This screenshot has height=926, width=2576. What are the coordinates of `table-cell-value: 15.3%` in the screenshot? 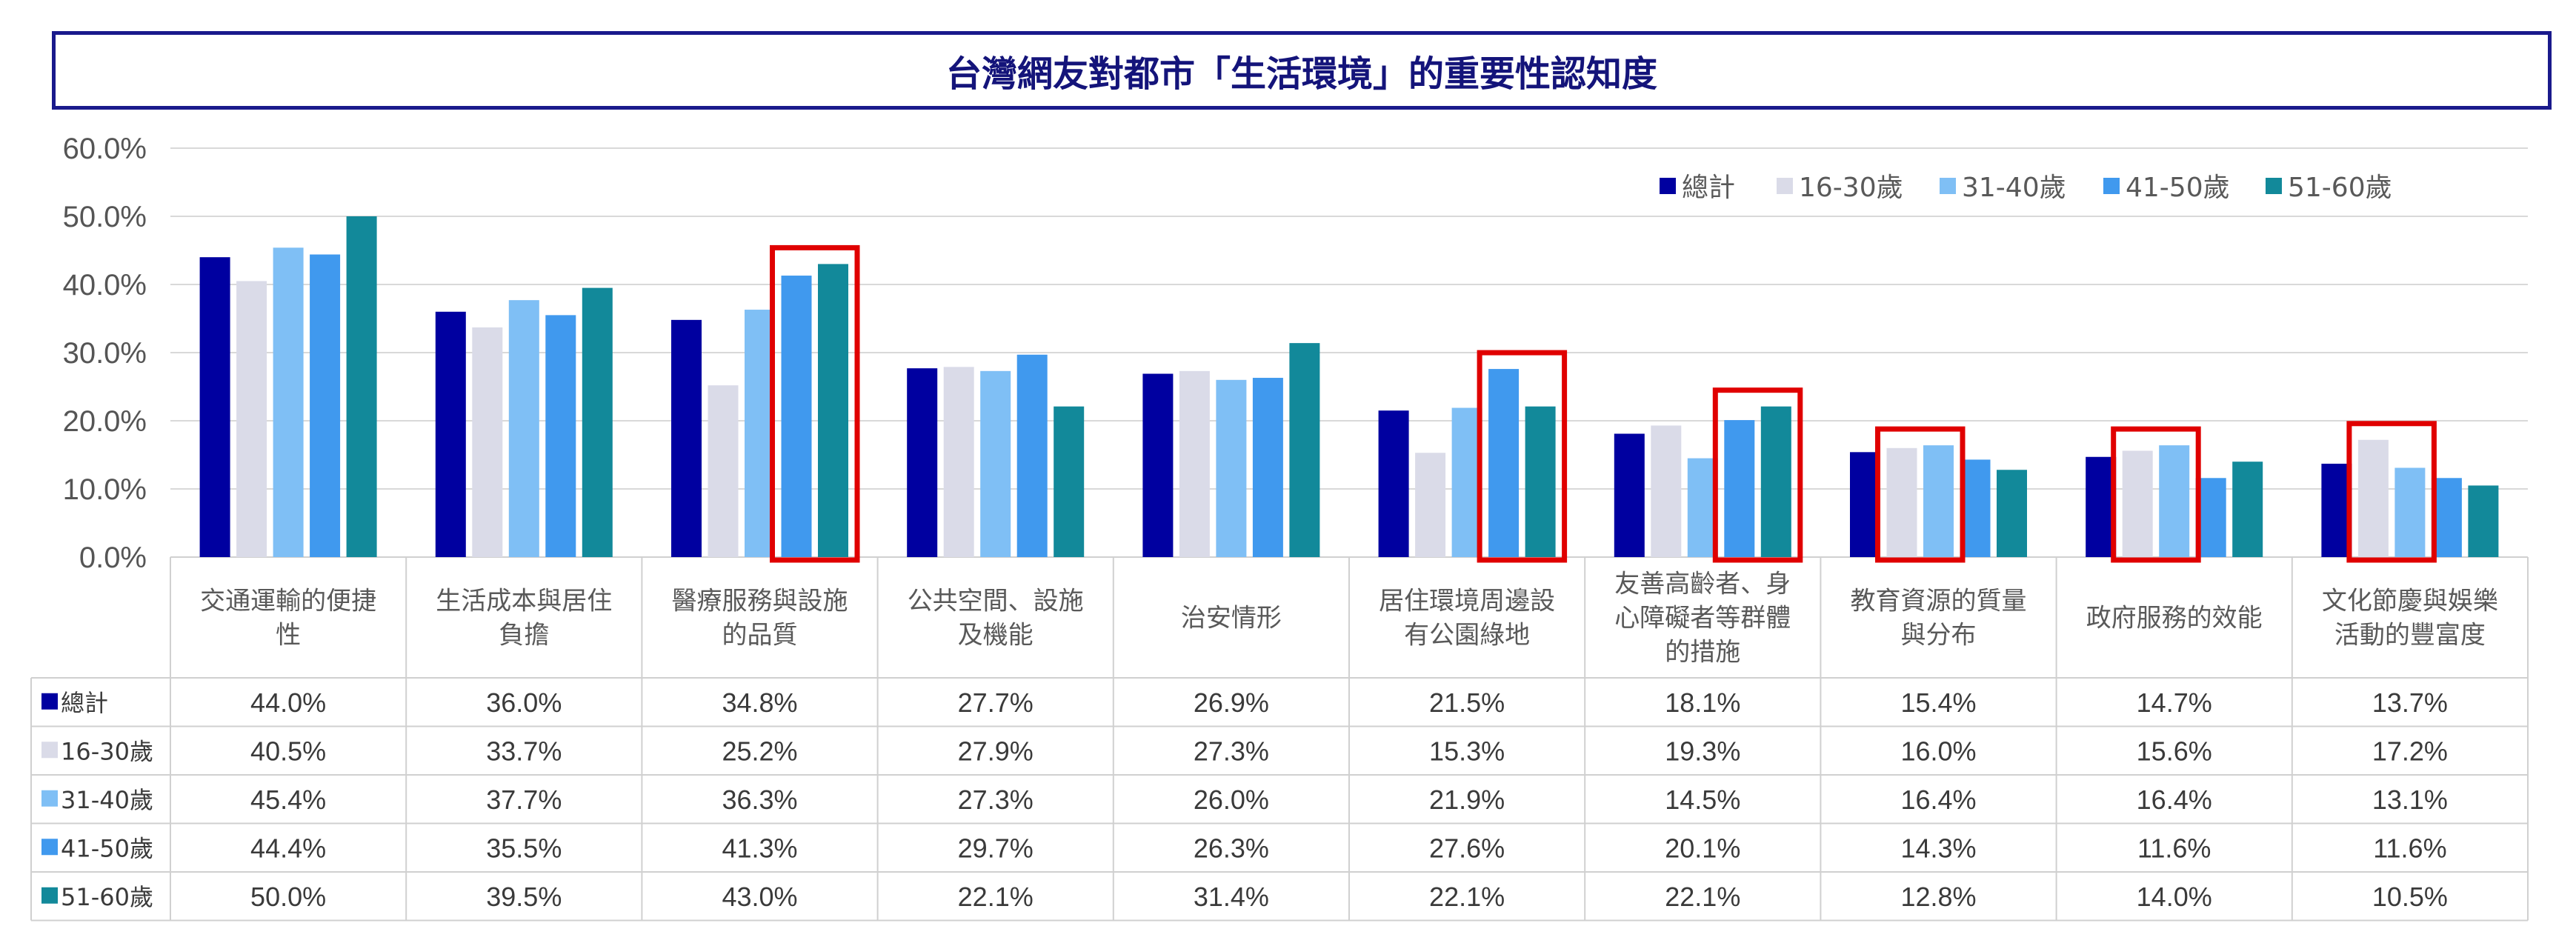 It's located at (1467, 751).